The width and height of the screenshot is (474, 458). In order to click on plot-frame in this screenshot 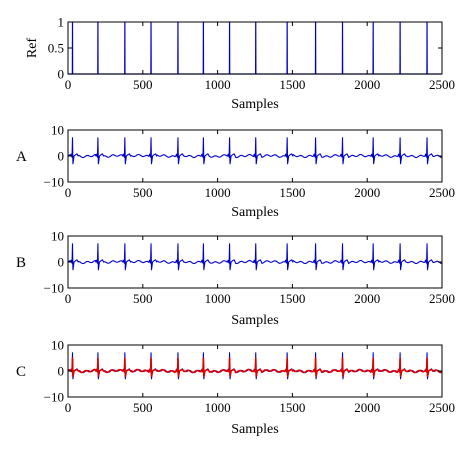, I will do `click(255, 48)`.